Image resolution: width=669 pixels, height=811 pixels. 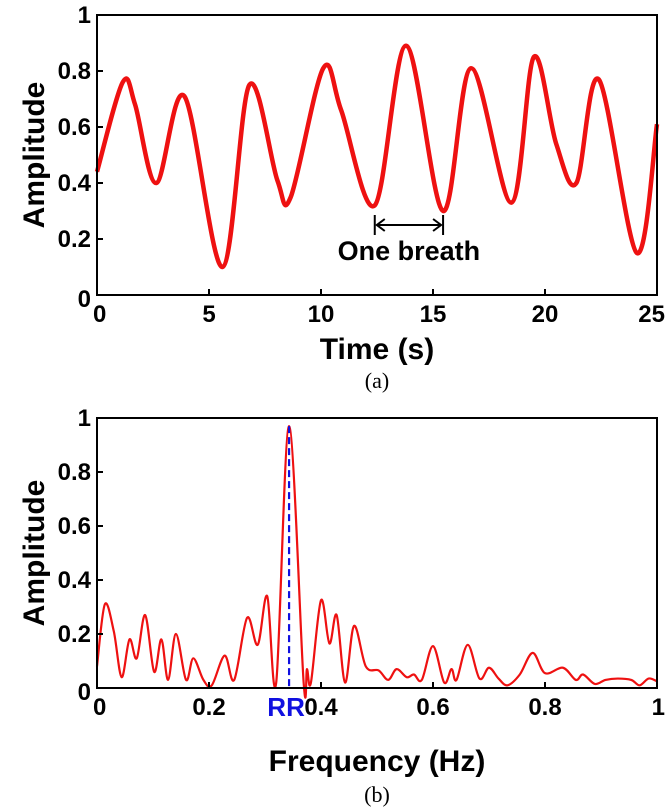 I want to click on x-tick-label: 0.8, so click(x=544, y=707).